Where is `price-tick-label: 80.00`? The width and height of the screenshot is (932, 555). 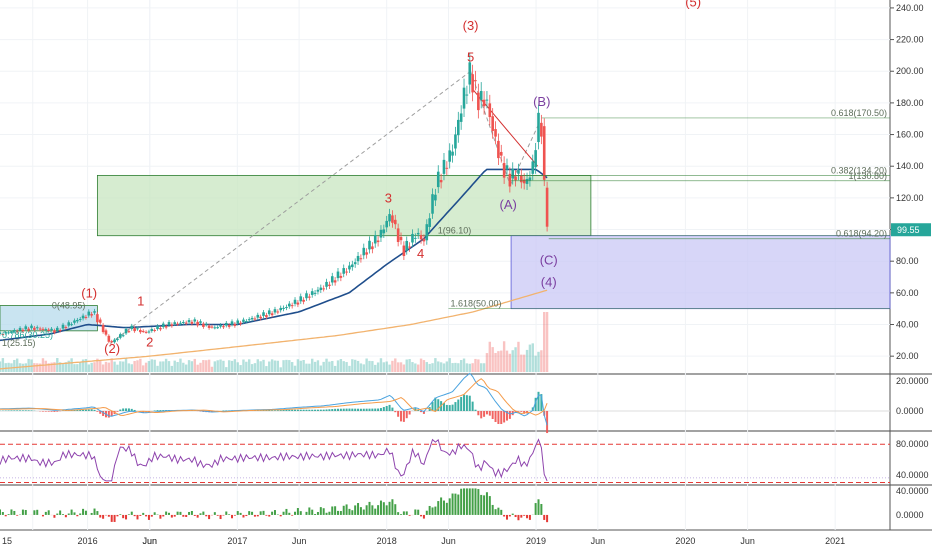 price-tick-label: 80.00 is located at coordinates (907, 261).